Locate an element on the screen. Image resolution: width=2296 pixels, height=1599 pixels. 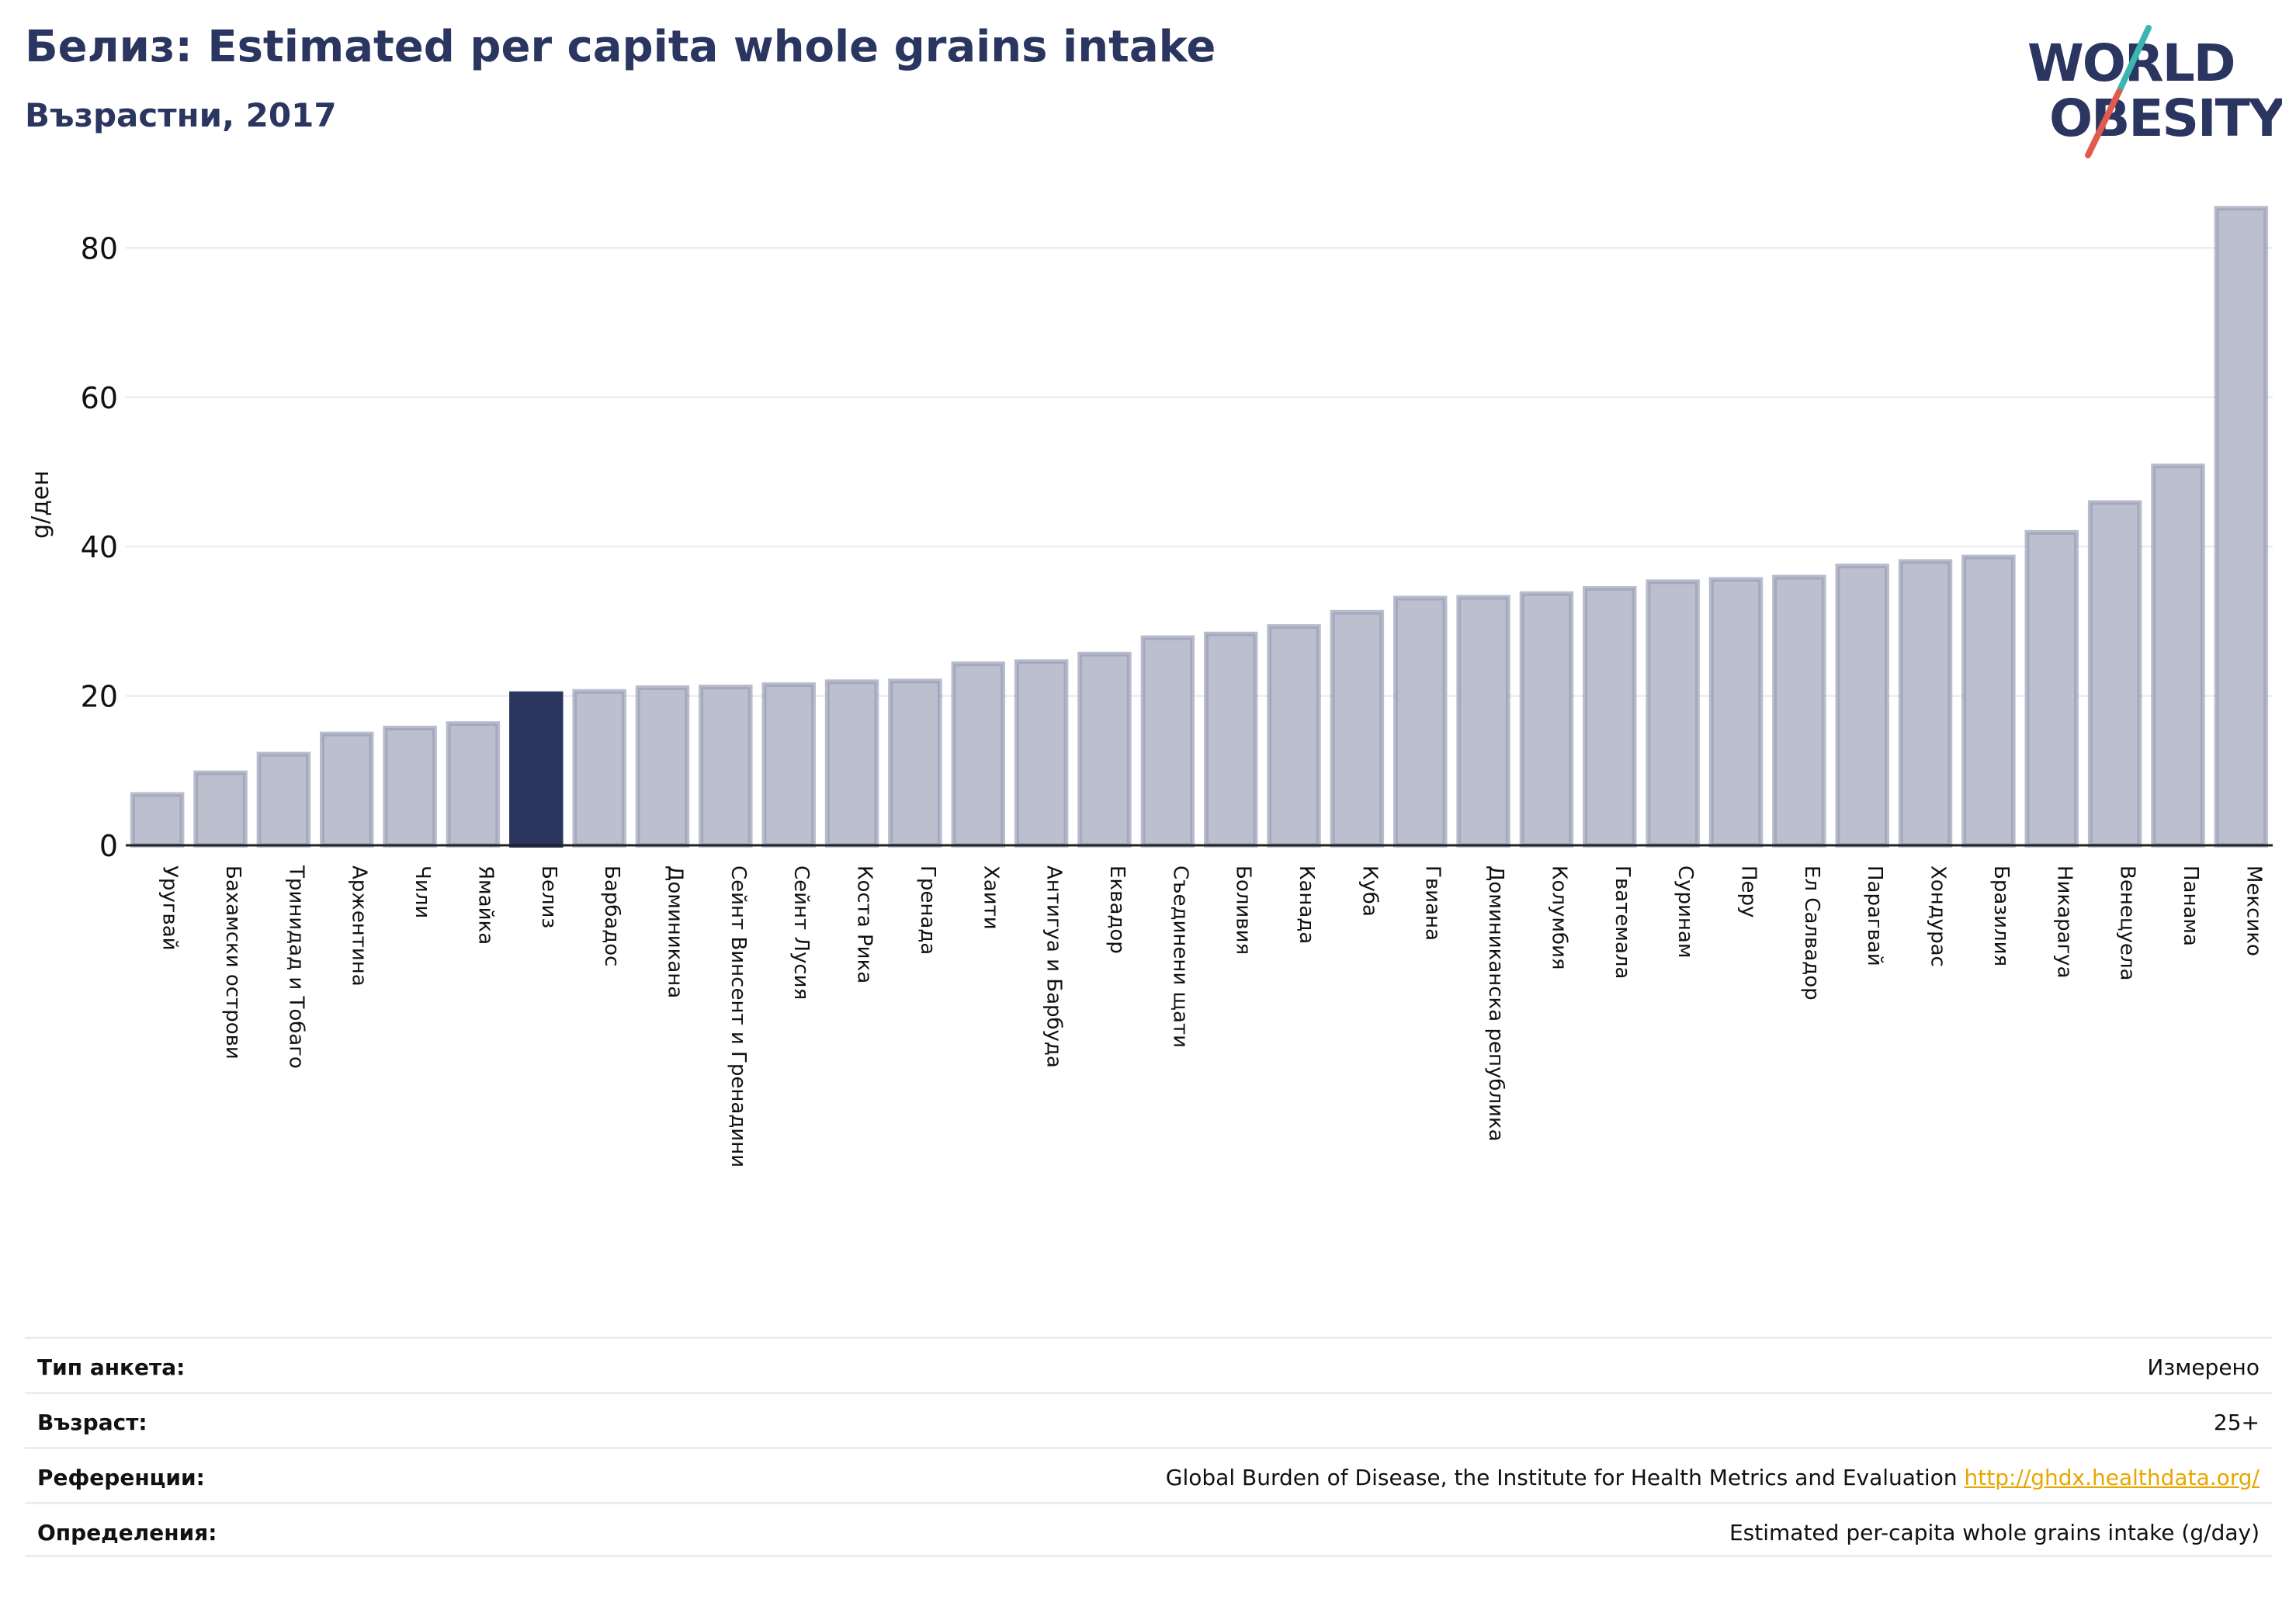
y-tick-label: 60 is located at coordinates (99, 398).